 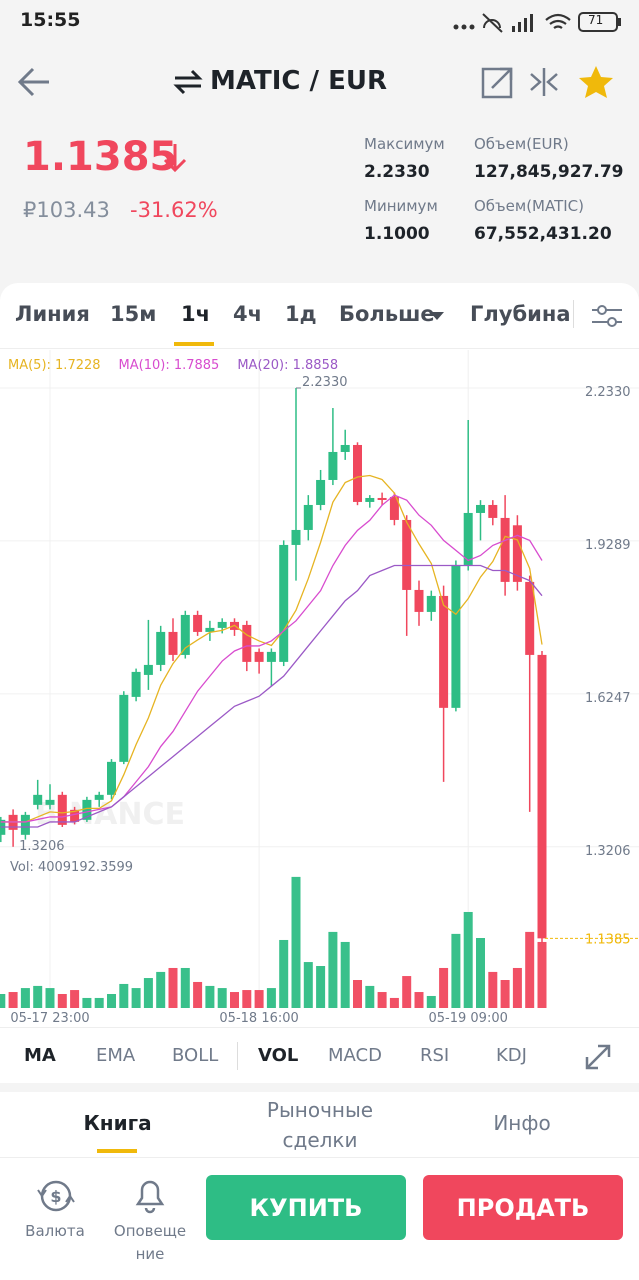 What do you see at coordinates (49, 1018) in the screenshot?
I see `x-tick-label: 05-17 23:00` at bounding box center [49, 1018].